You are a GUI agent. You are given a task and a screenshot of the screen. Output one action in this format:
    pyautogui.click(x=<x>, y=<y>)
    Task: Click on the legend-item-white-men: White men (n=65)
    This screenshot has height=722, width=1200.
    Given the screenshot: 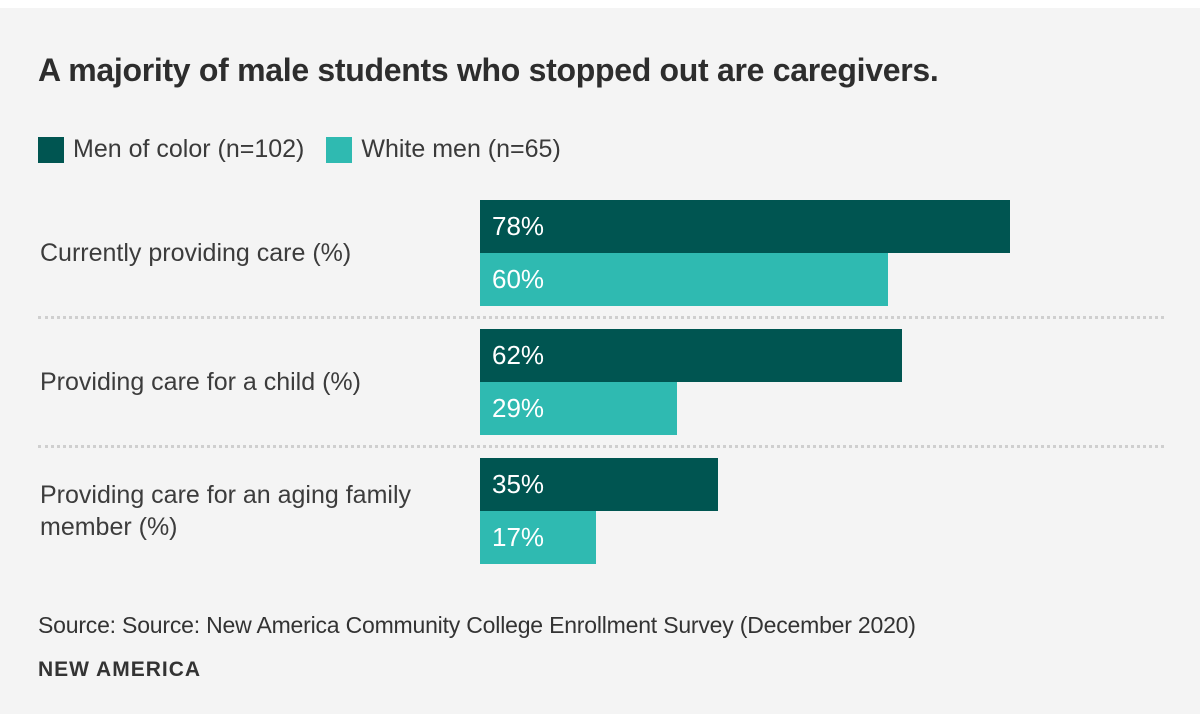 What is the action you would take?
    pyautogui.click(x=443, y=149)
    